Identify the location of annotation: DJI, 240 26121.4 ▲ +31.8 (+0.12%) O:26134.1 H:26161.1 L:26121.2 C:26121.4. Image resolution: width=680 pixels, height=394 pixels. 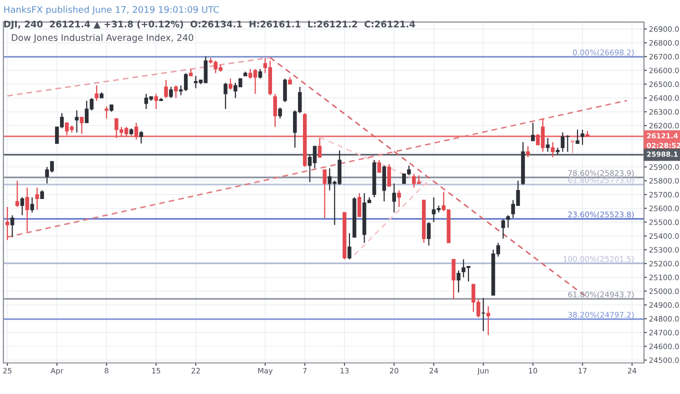
(210, 25).